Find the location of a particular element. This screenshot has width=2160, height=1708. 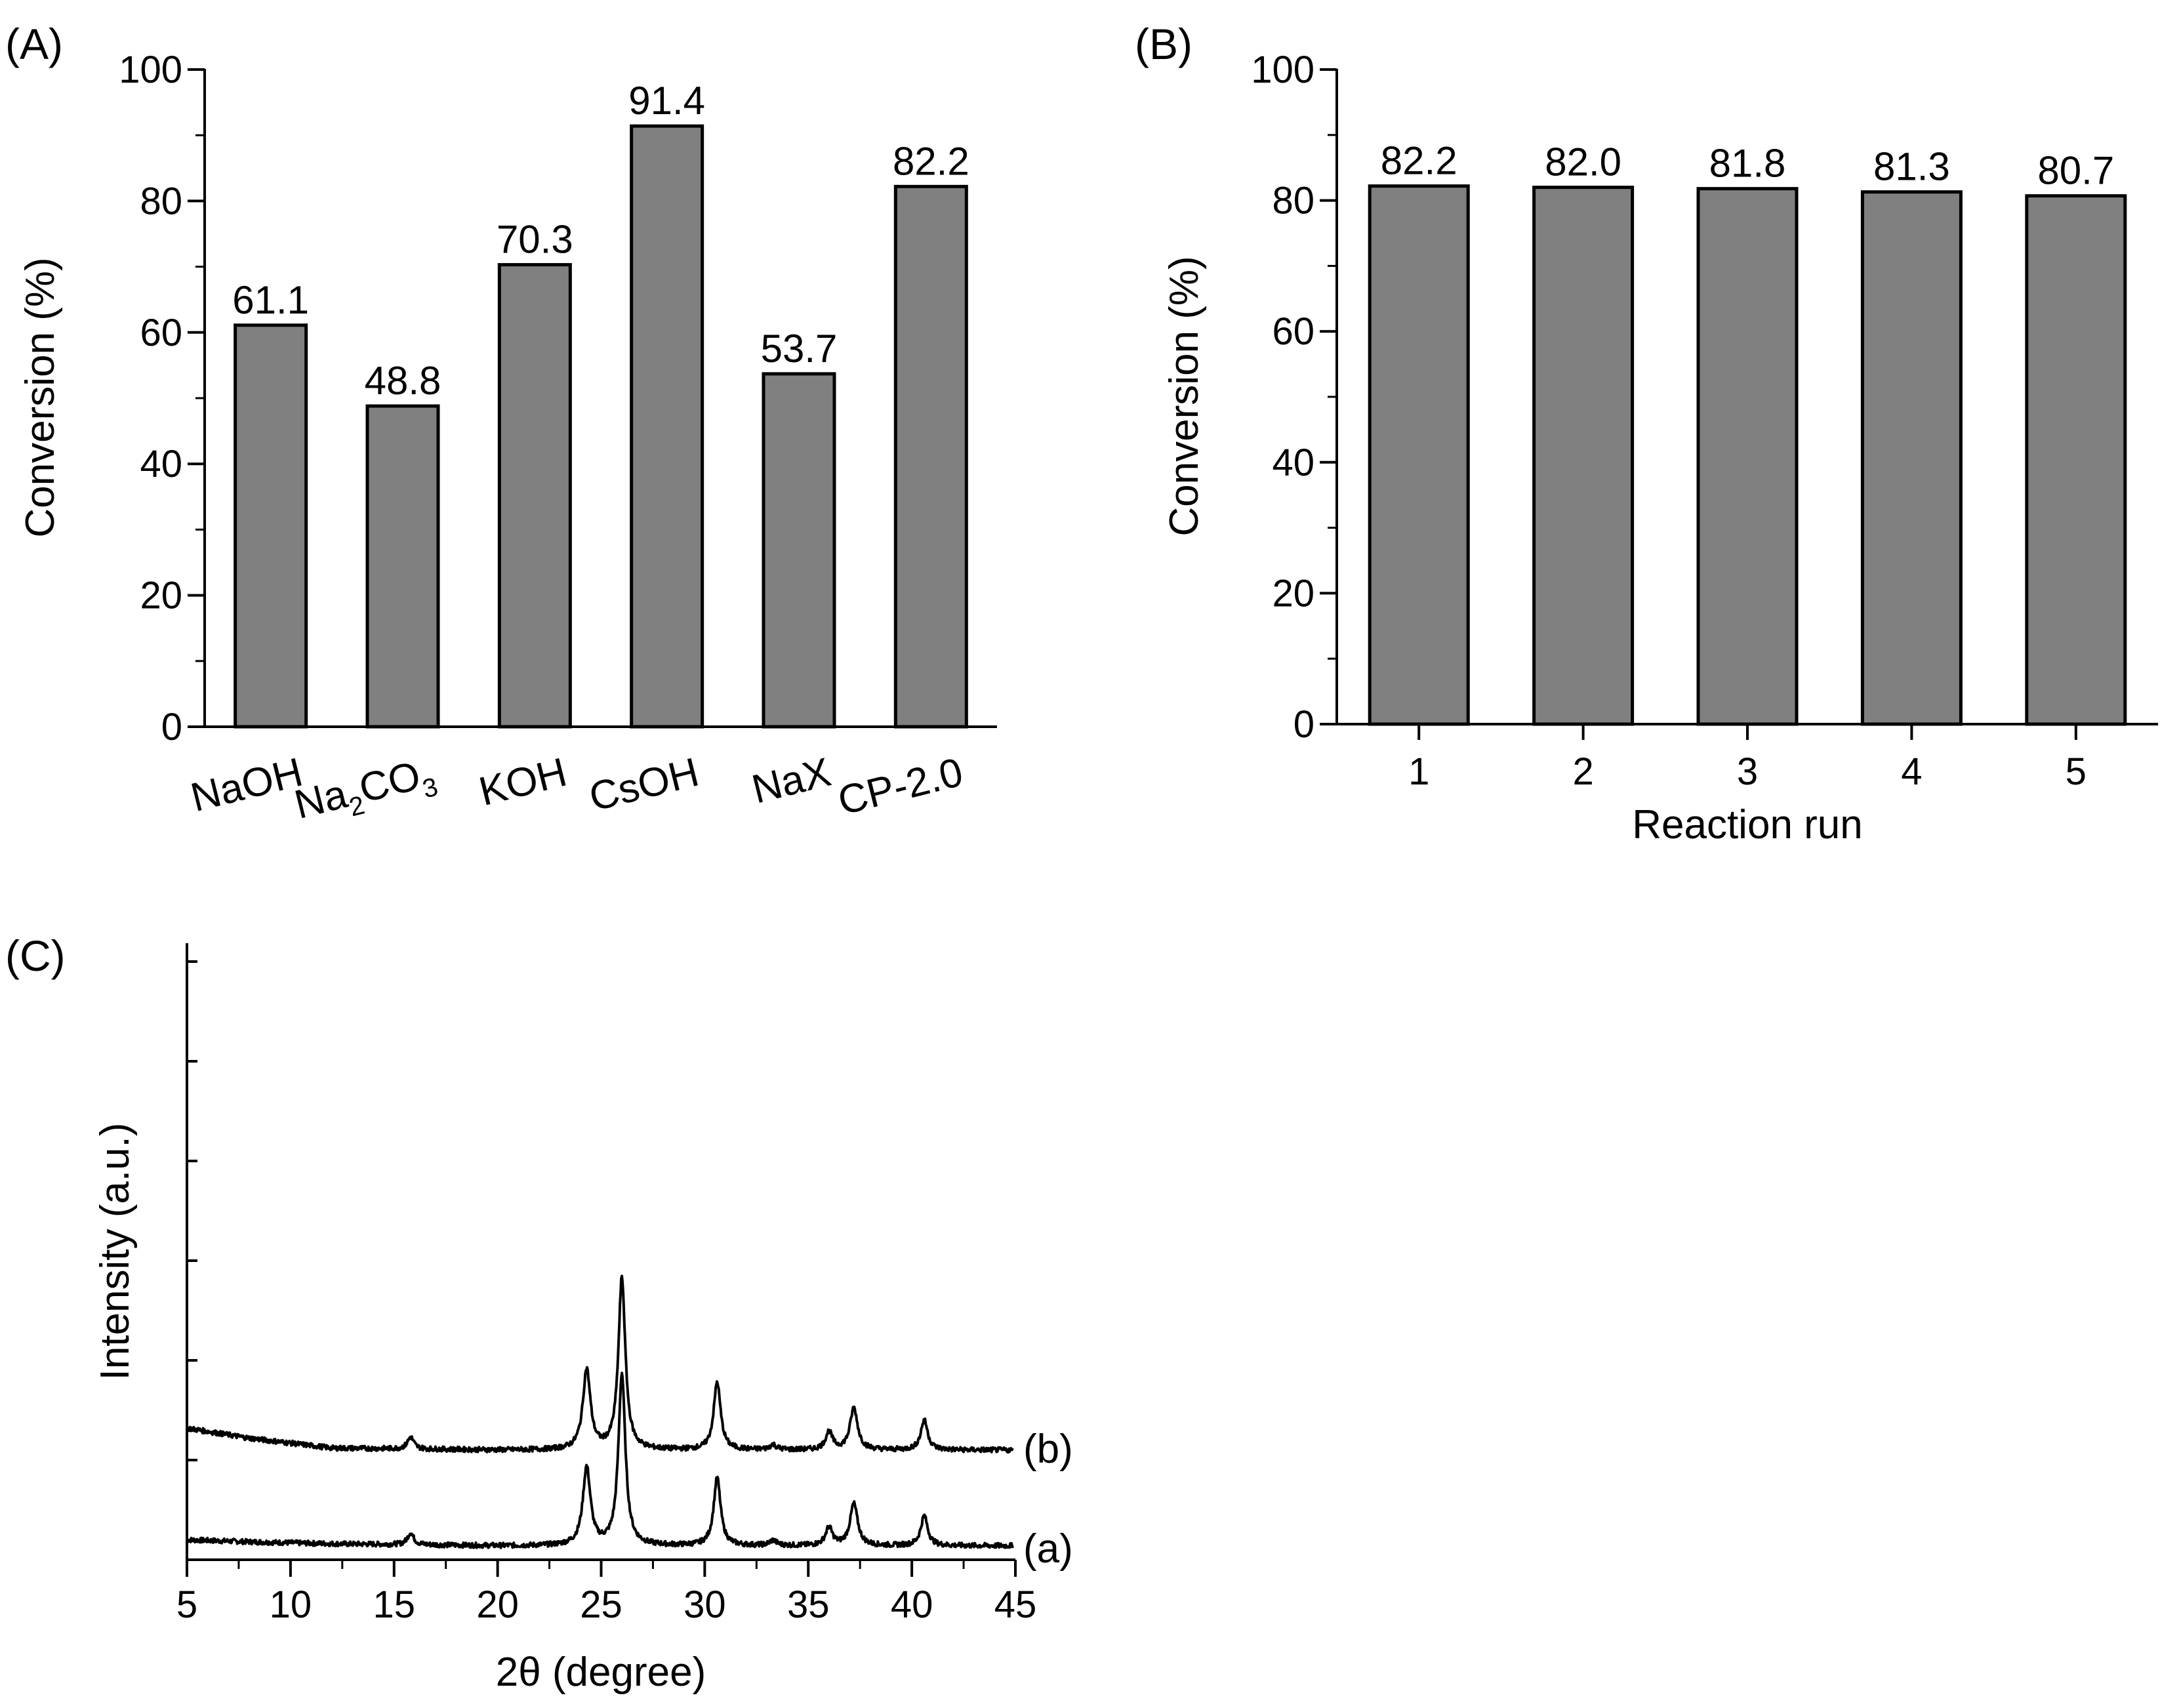

c-xtick-label: 15 is located at coordinates (394, 1604).